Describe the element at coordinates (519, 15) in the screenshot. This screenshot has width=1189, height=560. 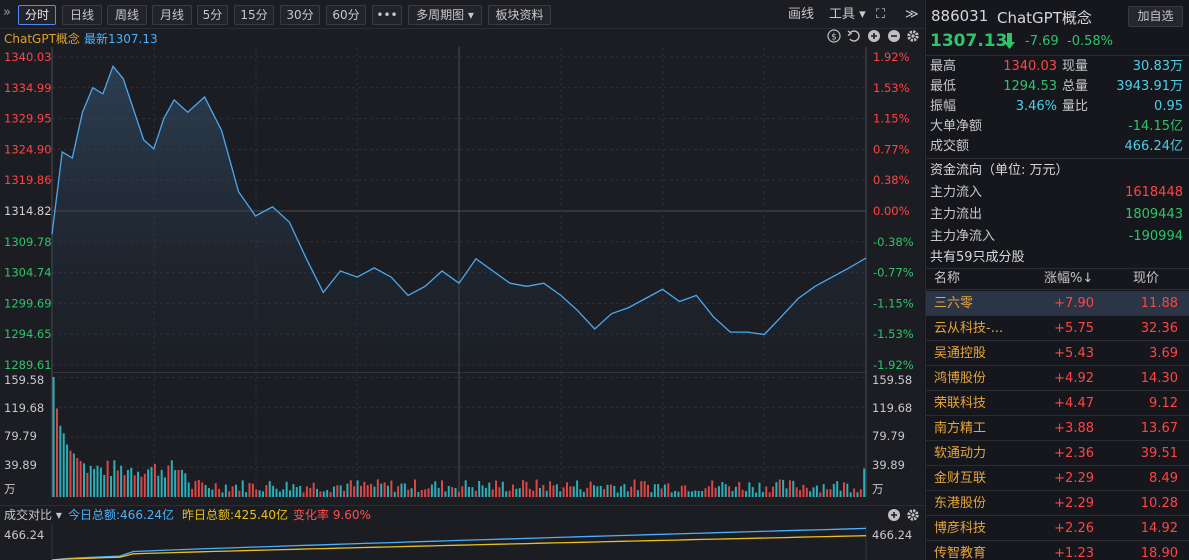
I see `sector-info-button: 板块资料` at that location.